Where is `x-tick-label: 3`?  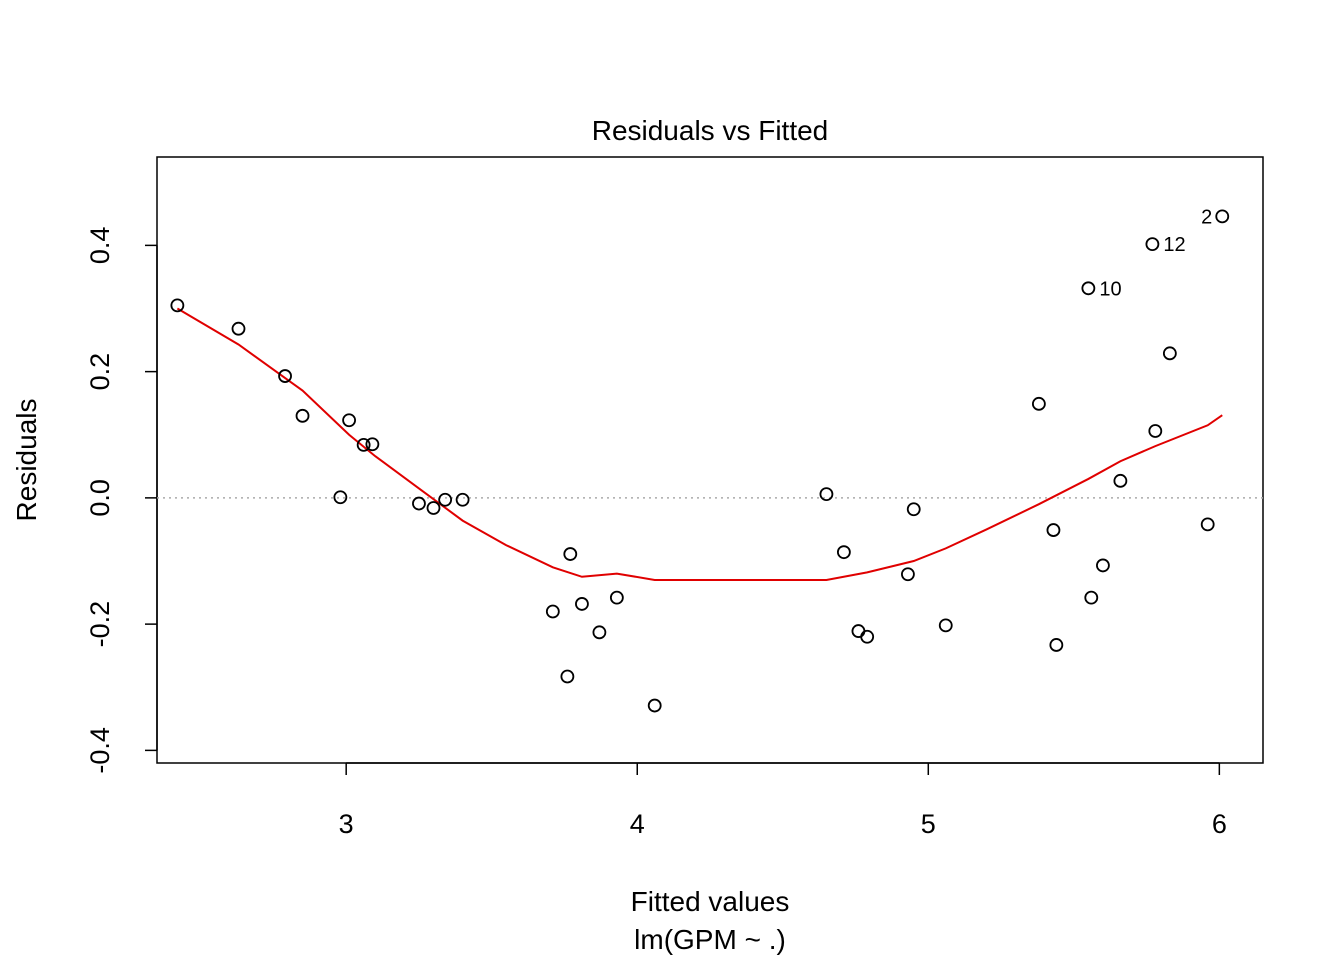 x-tick-label: 3 is located at coordinates (346, 824).